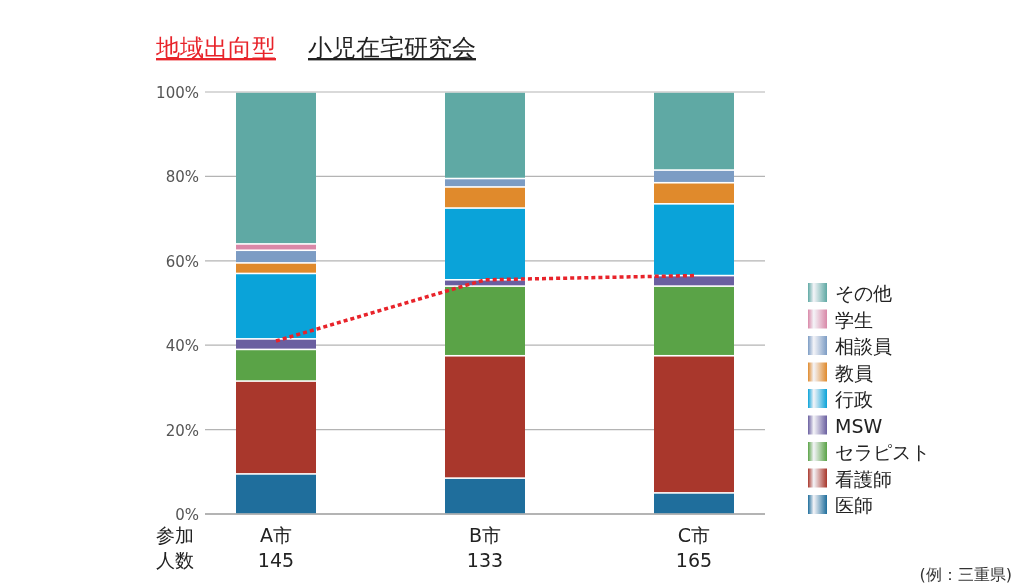 The height and width of the screenshot is (587, 1018). I want to click on legend-label: 行政, so click(854, 399).